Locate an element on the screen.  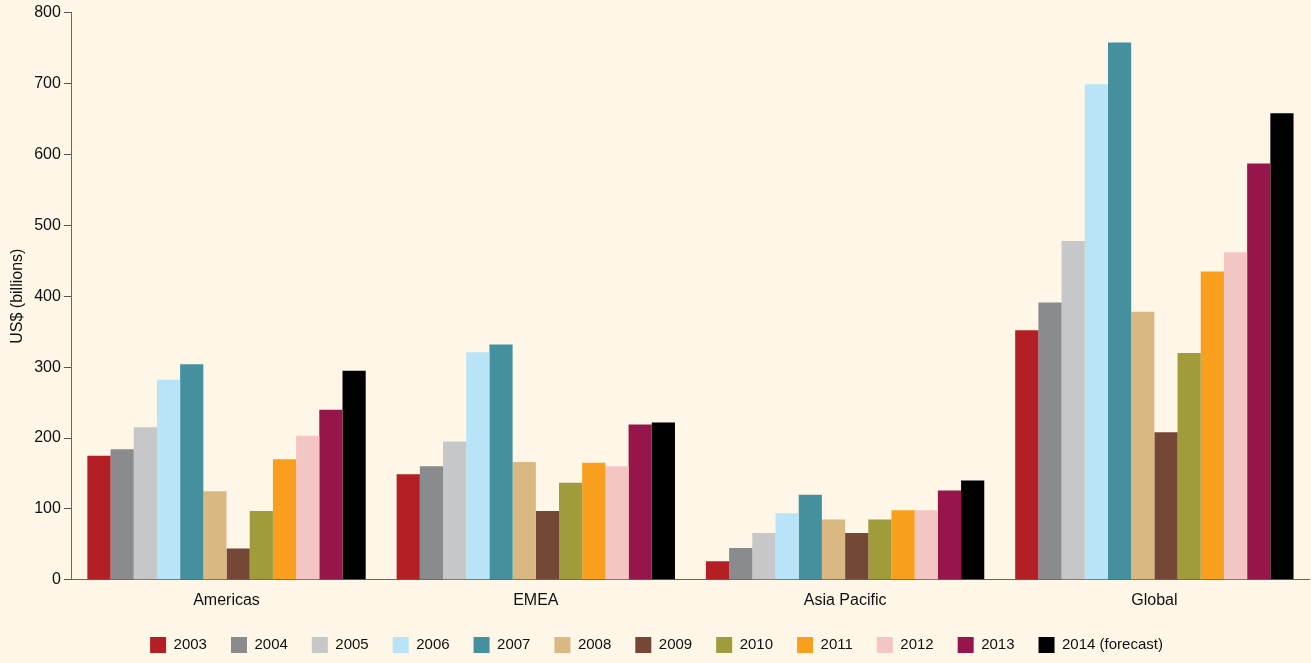
legend-label: 2008 is located at coordinates (594, 644).